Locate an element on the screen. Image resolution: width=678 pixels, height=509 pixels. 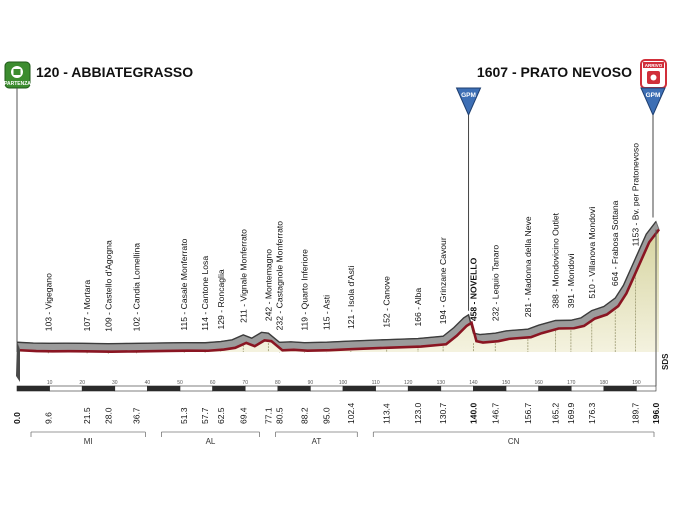
km-tick-label: 80 is located at coordinates (278, 383).